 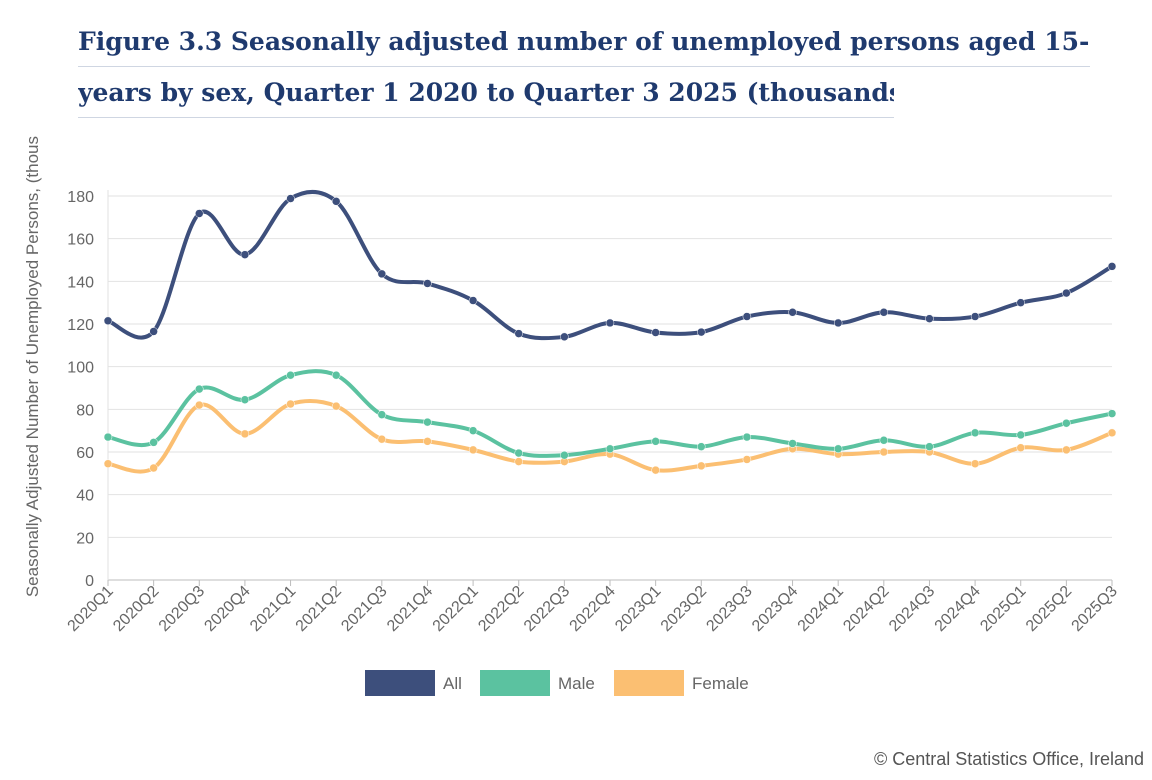 I want to click on point-male-2024q2, so click(x=884, y=440).